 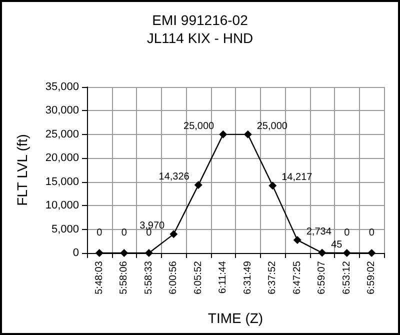 I want to click on data-label: 14,326, so click(x=174, y=177).